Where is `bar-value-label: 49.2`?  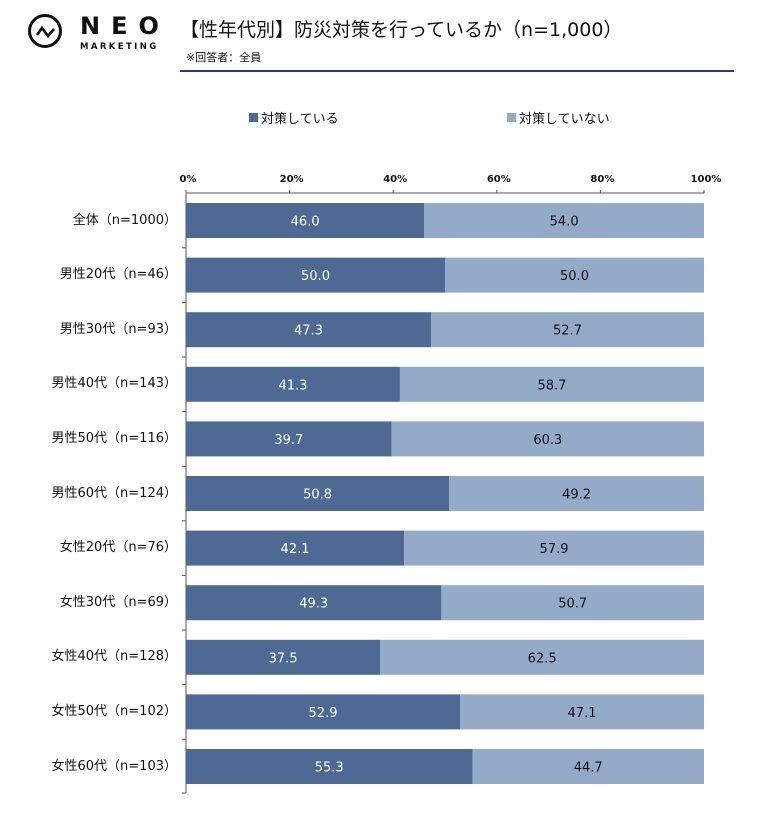
bar-value-label: 49.2 is located at coordinates (576, 495).